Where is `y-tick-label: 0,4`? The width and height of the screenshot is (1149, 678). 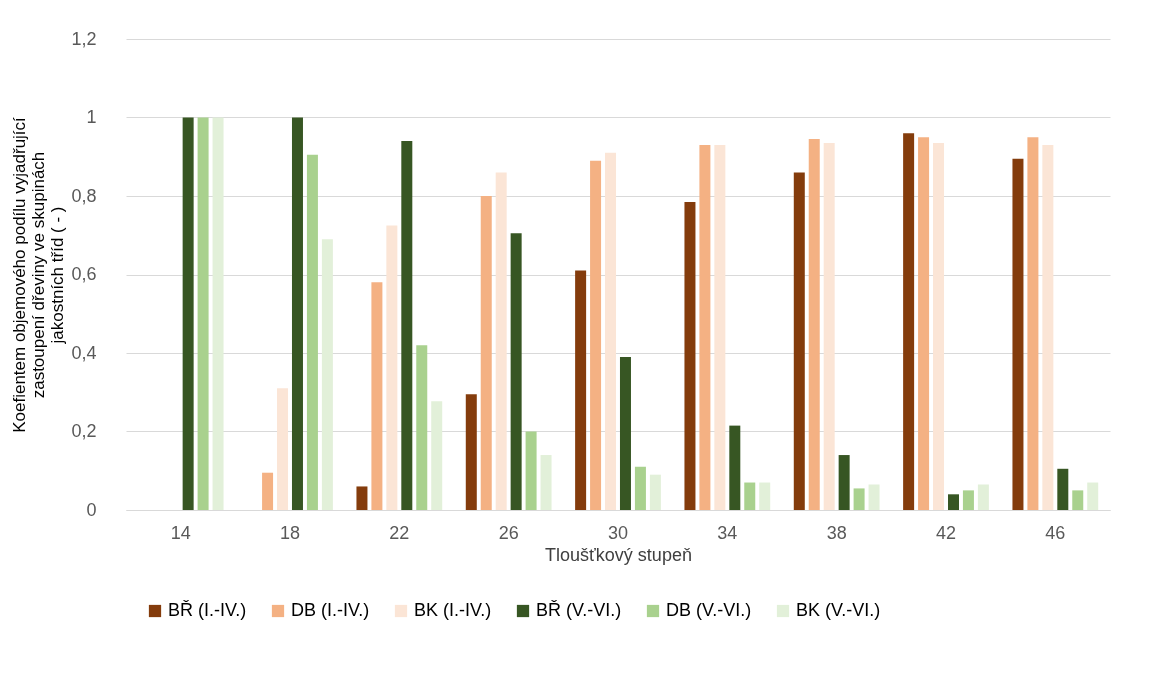 y-tick-label: 0,4 is located at coordinates (84, 352).